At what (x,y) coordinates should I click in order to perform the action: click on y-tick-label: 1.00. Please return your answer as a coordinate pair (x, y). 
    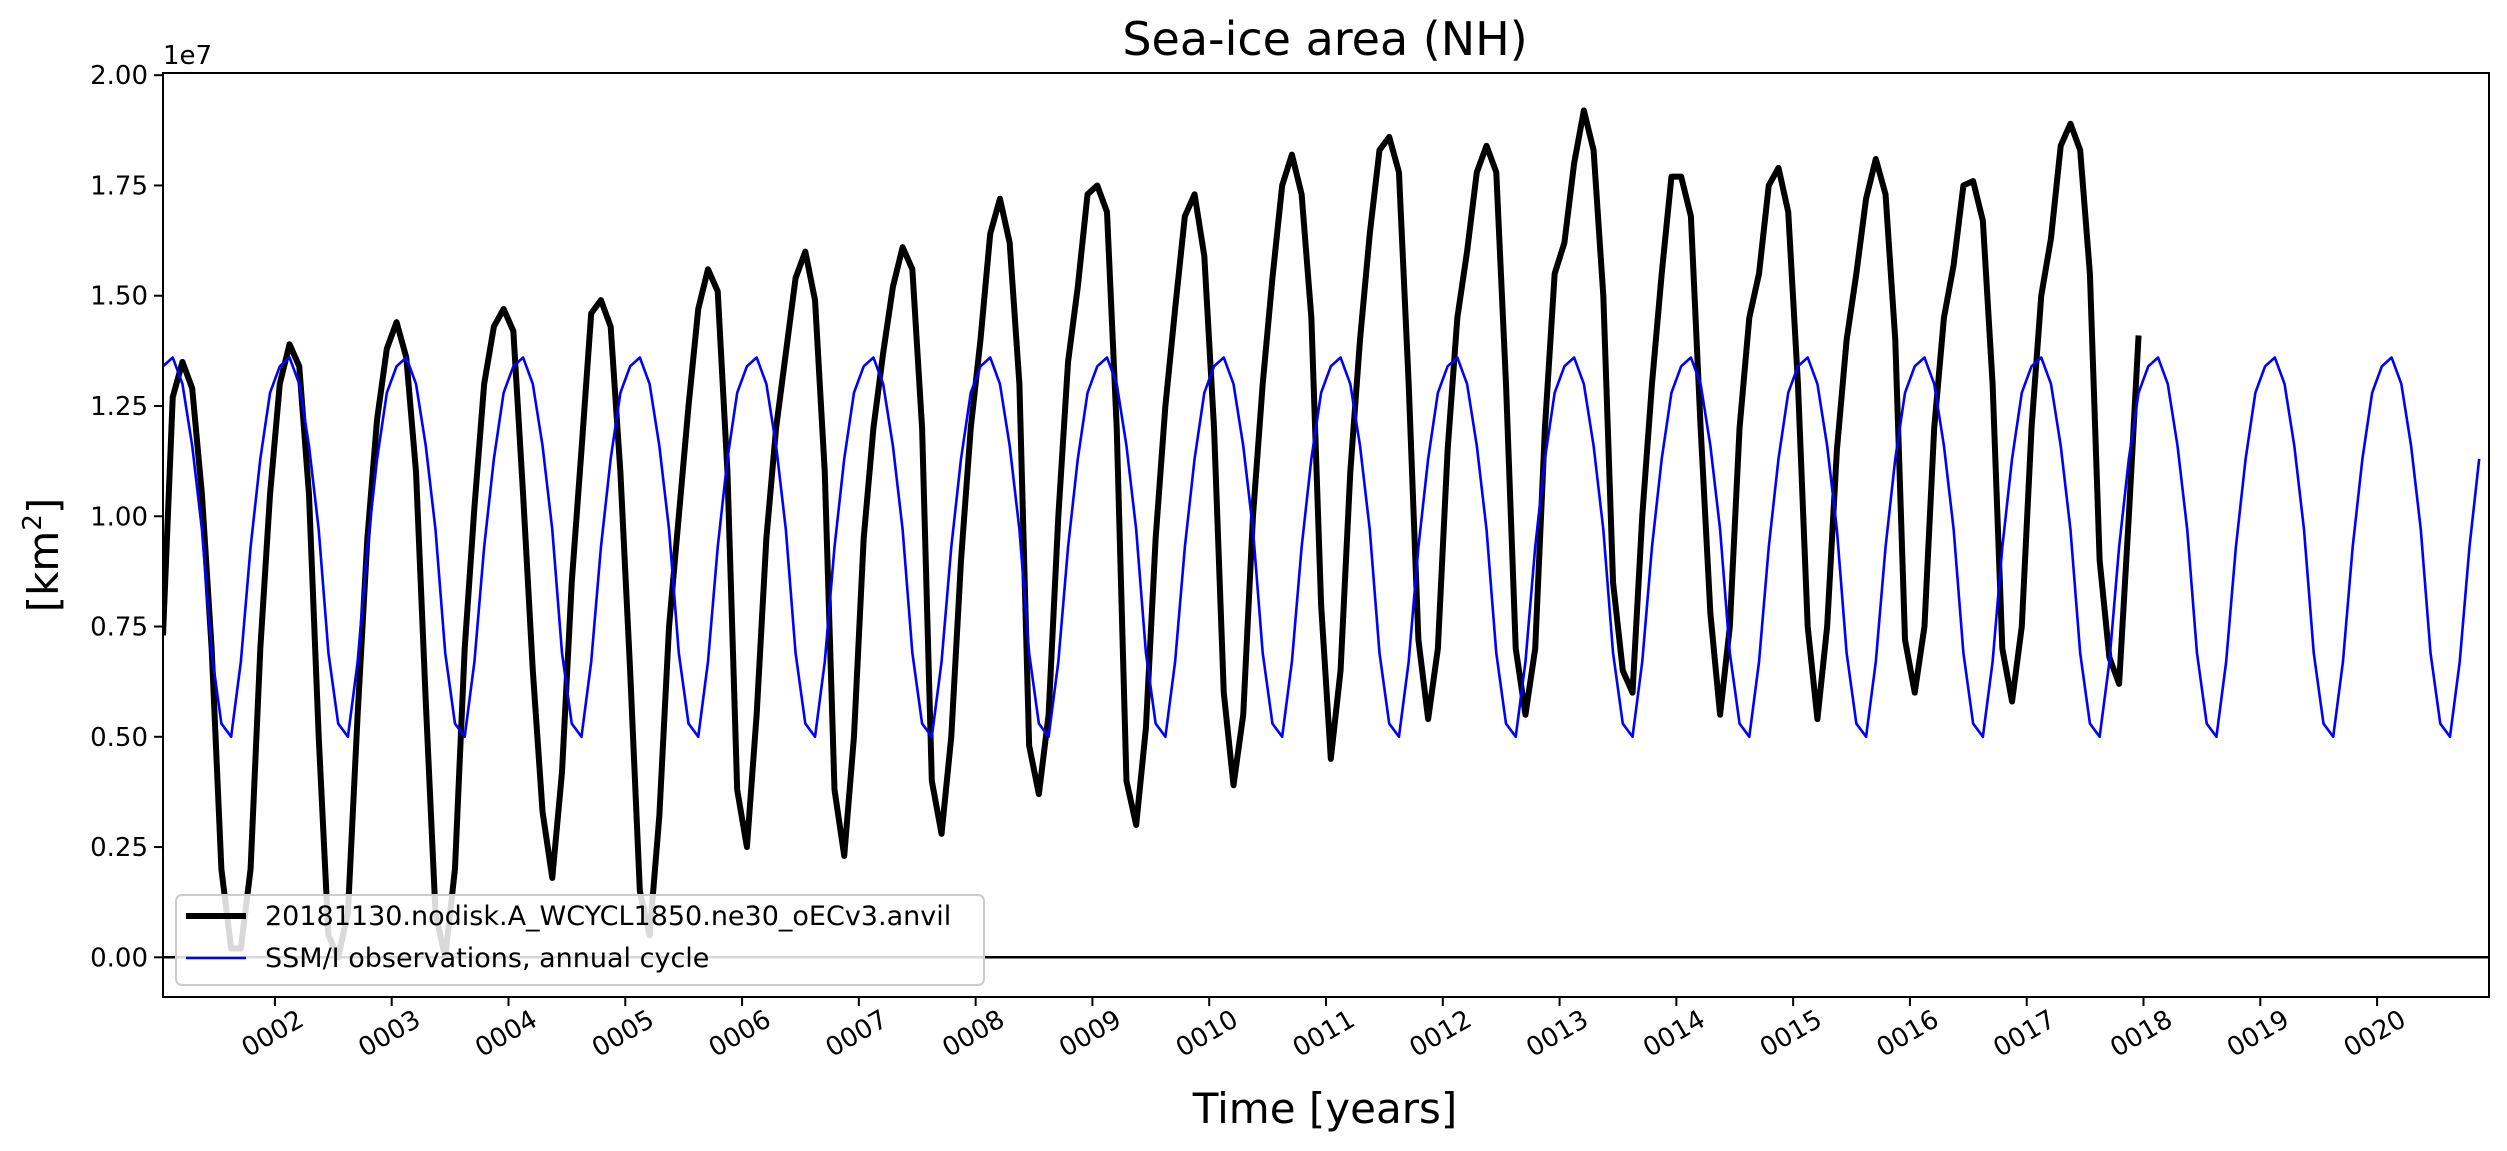
    Looking at the image, I should click on (119, 517).